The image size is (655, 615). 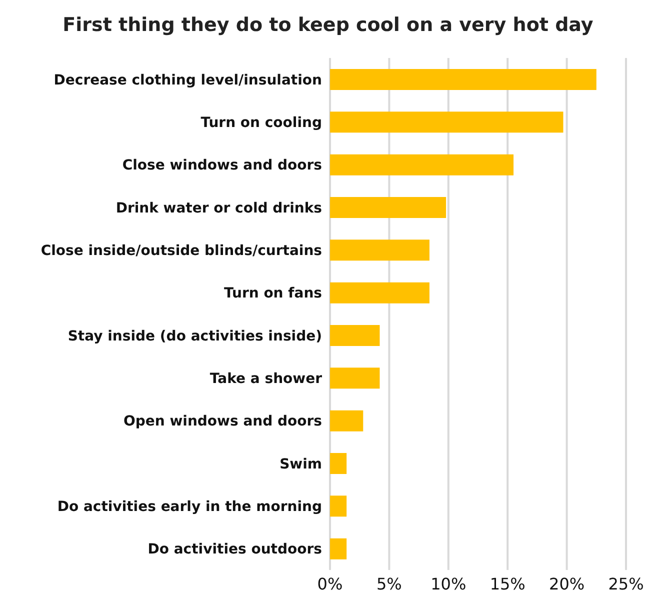 What do you see at coordinates (301, 464) in the screenshot?
I see `y-tick-label: Swim` at bounding box center [301, 464].